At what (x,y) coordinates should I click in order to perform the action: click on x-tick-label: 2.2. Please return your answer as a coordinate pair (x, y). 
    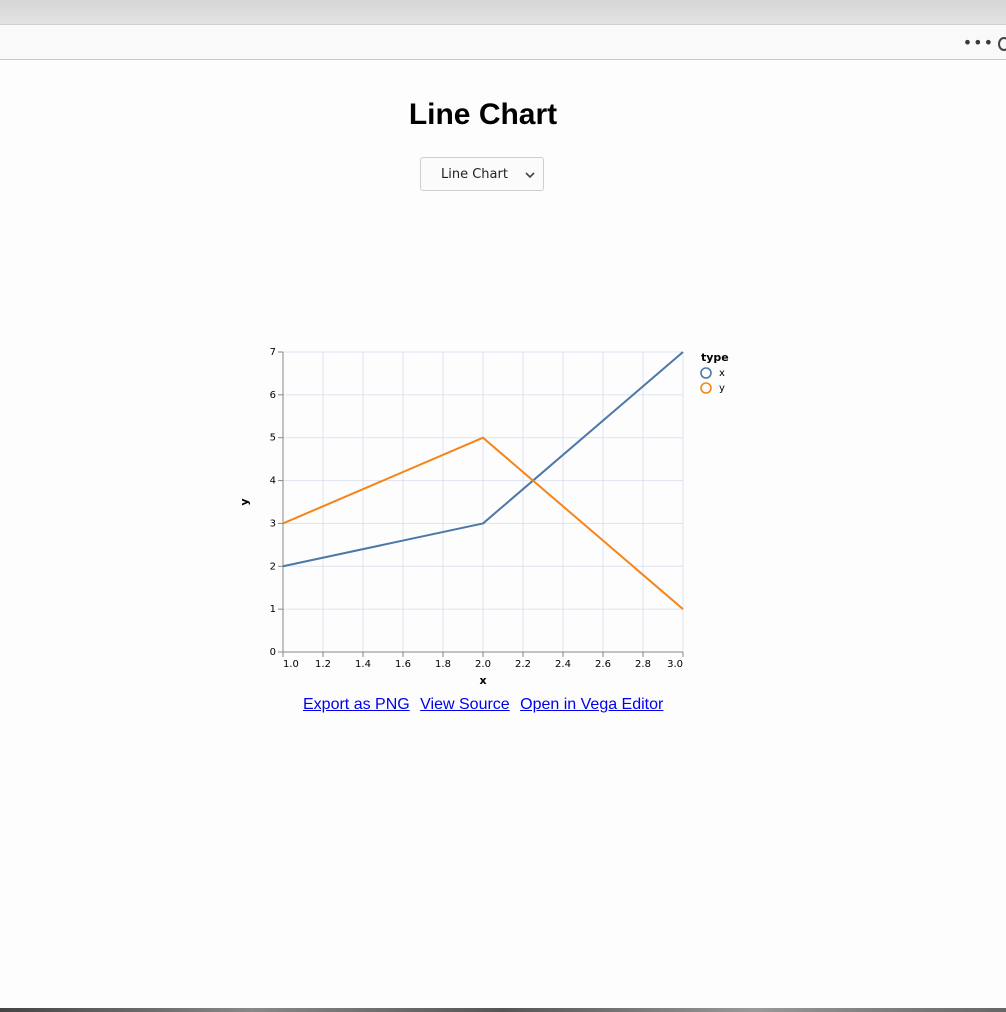
    Looking at the image, I should click on (523, 664).